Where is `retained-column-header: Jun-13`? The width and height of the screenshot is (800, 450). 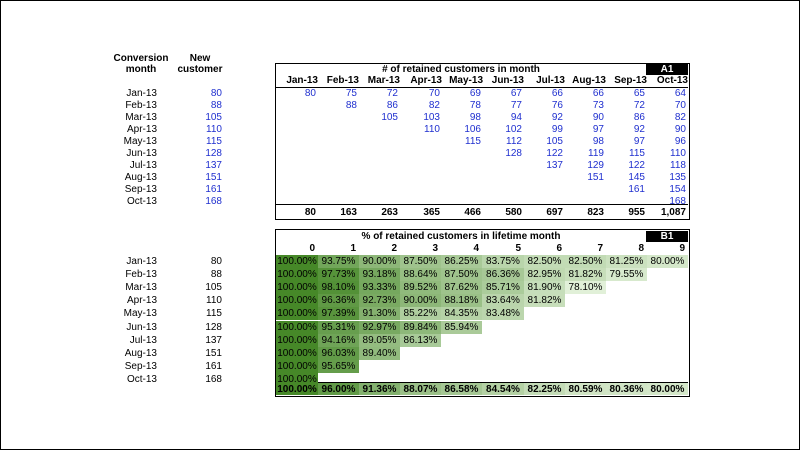
retained-column-header: Jun-13 is located at coordinates (507, 80).